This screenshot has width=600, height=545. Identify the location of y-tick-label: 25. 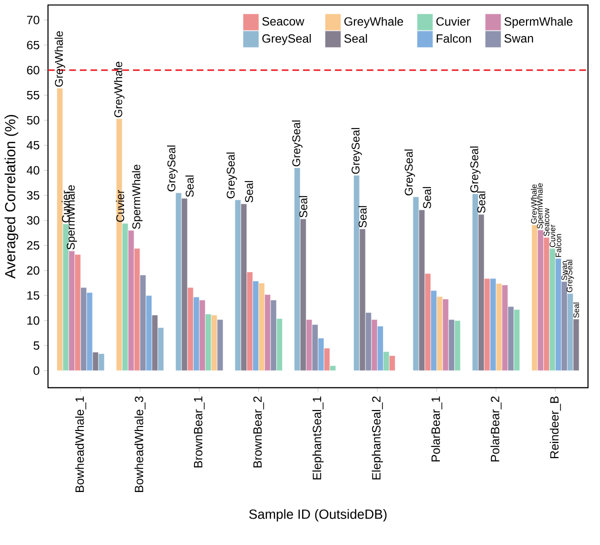
(33, 245).